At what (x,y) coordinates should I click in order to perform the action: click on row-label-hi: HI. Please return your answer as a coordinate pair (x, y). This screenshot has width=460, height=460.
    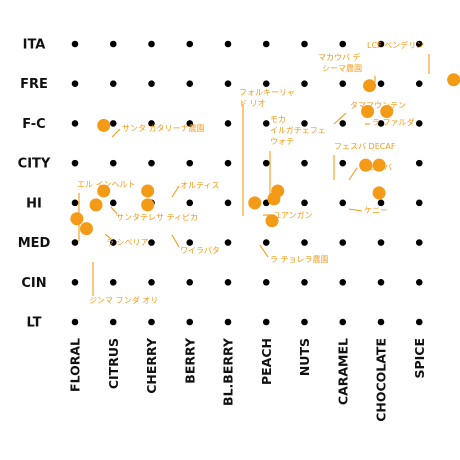
    Looking at the image, I should click on (34, 203).